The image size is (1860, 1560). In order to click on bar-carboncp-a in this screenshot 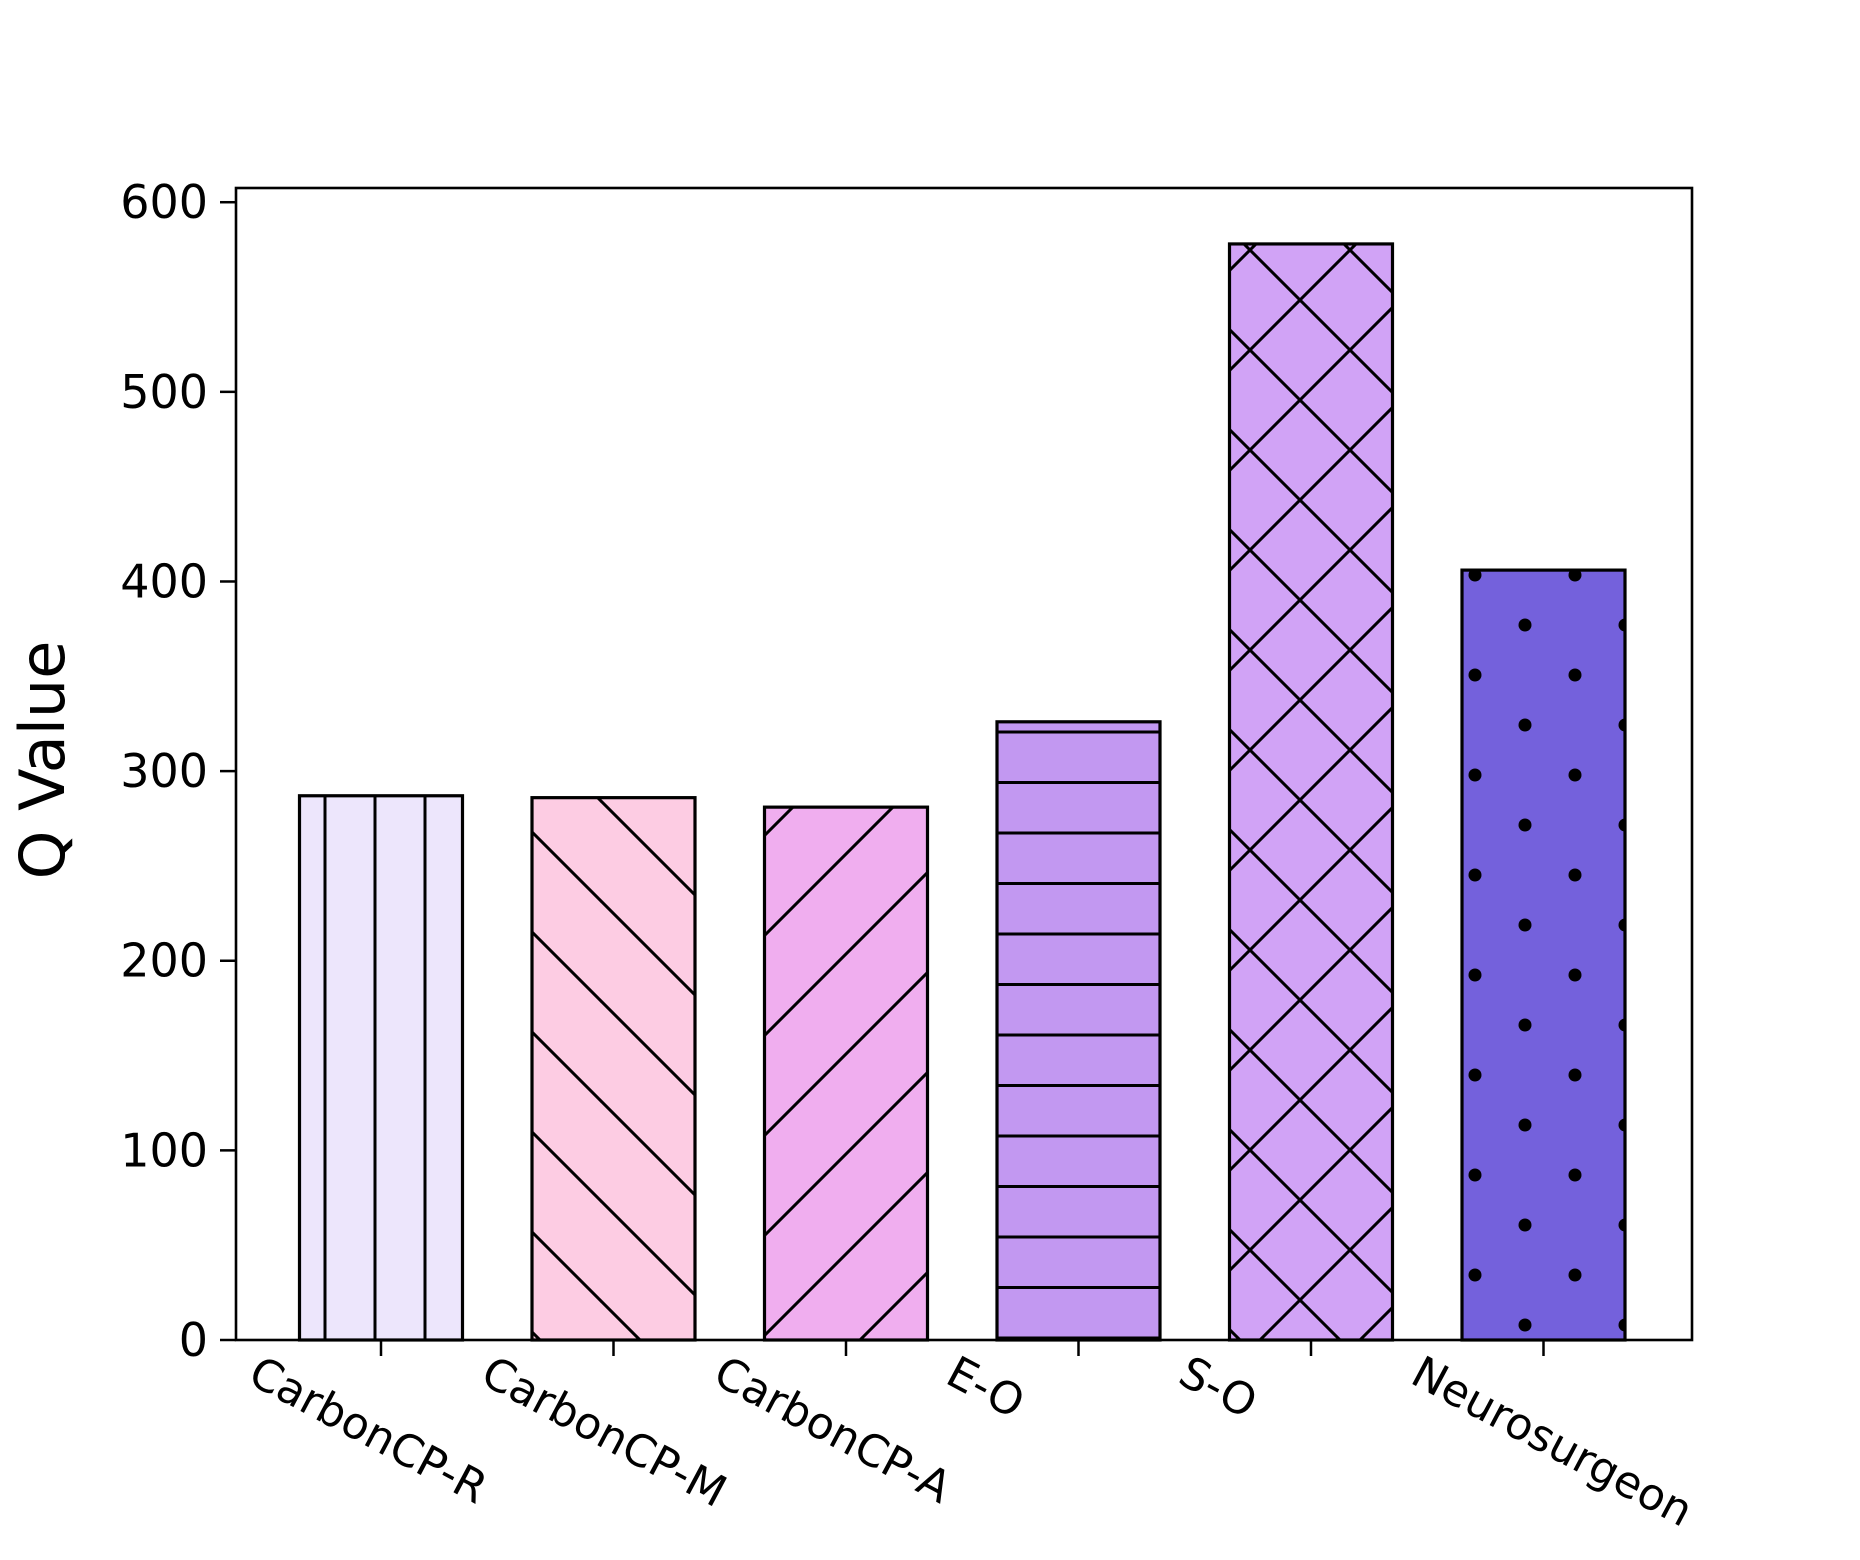, I will do `click(846, 1073)`.